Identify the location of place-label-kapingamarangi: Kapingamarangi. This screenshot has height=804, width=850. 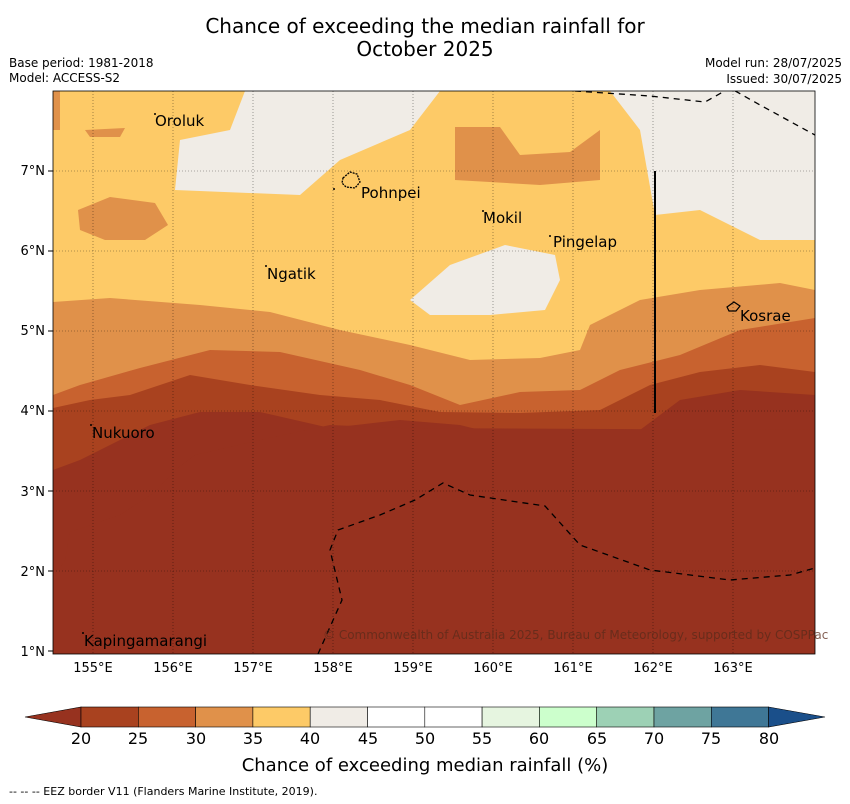
(146, 641).